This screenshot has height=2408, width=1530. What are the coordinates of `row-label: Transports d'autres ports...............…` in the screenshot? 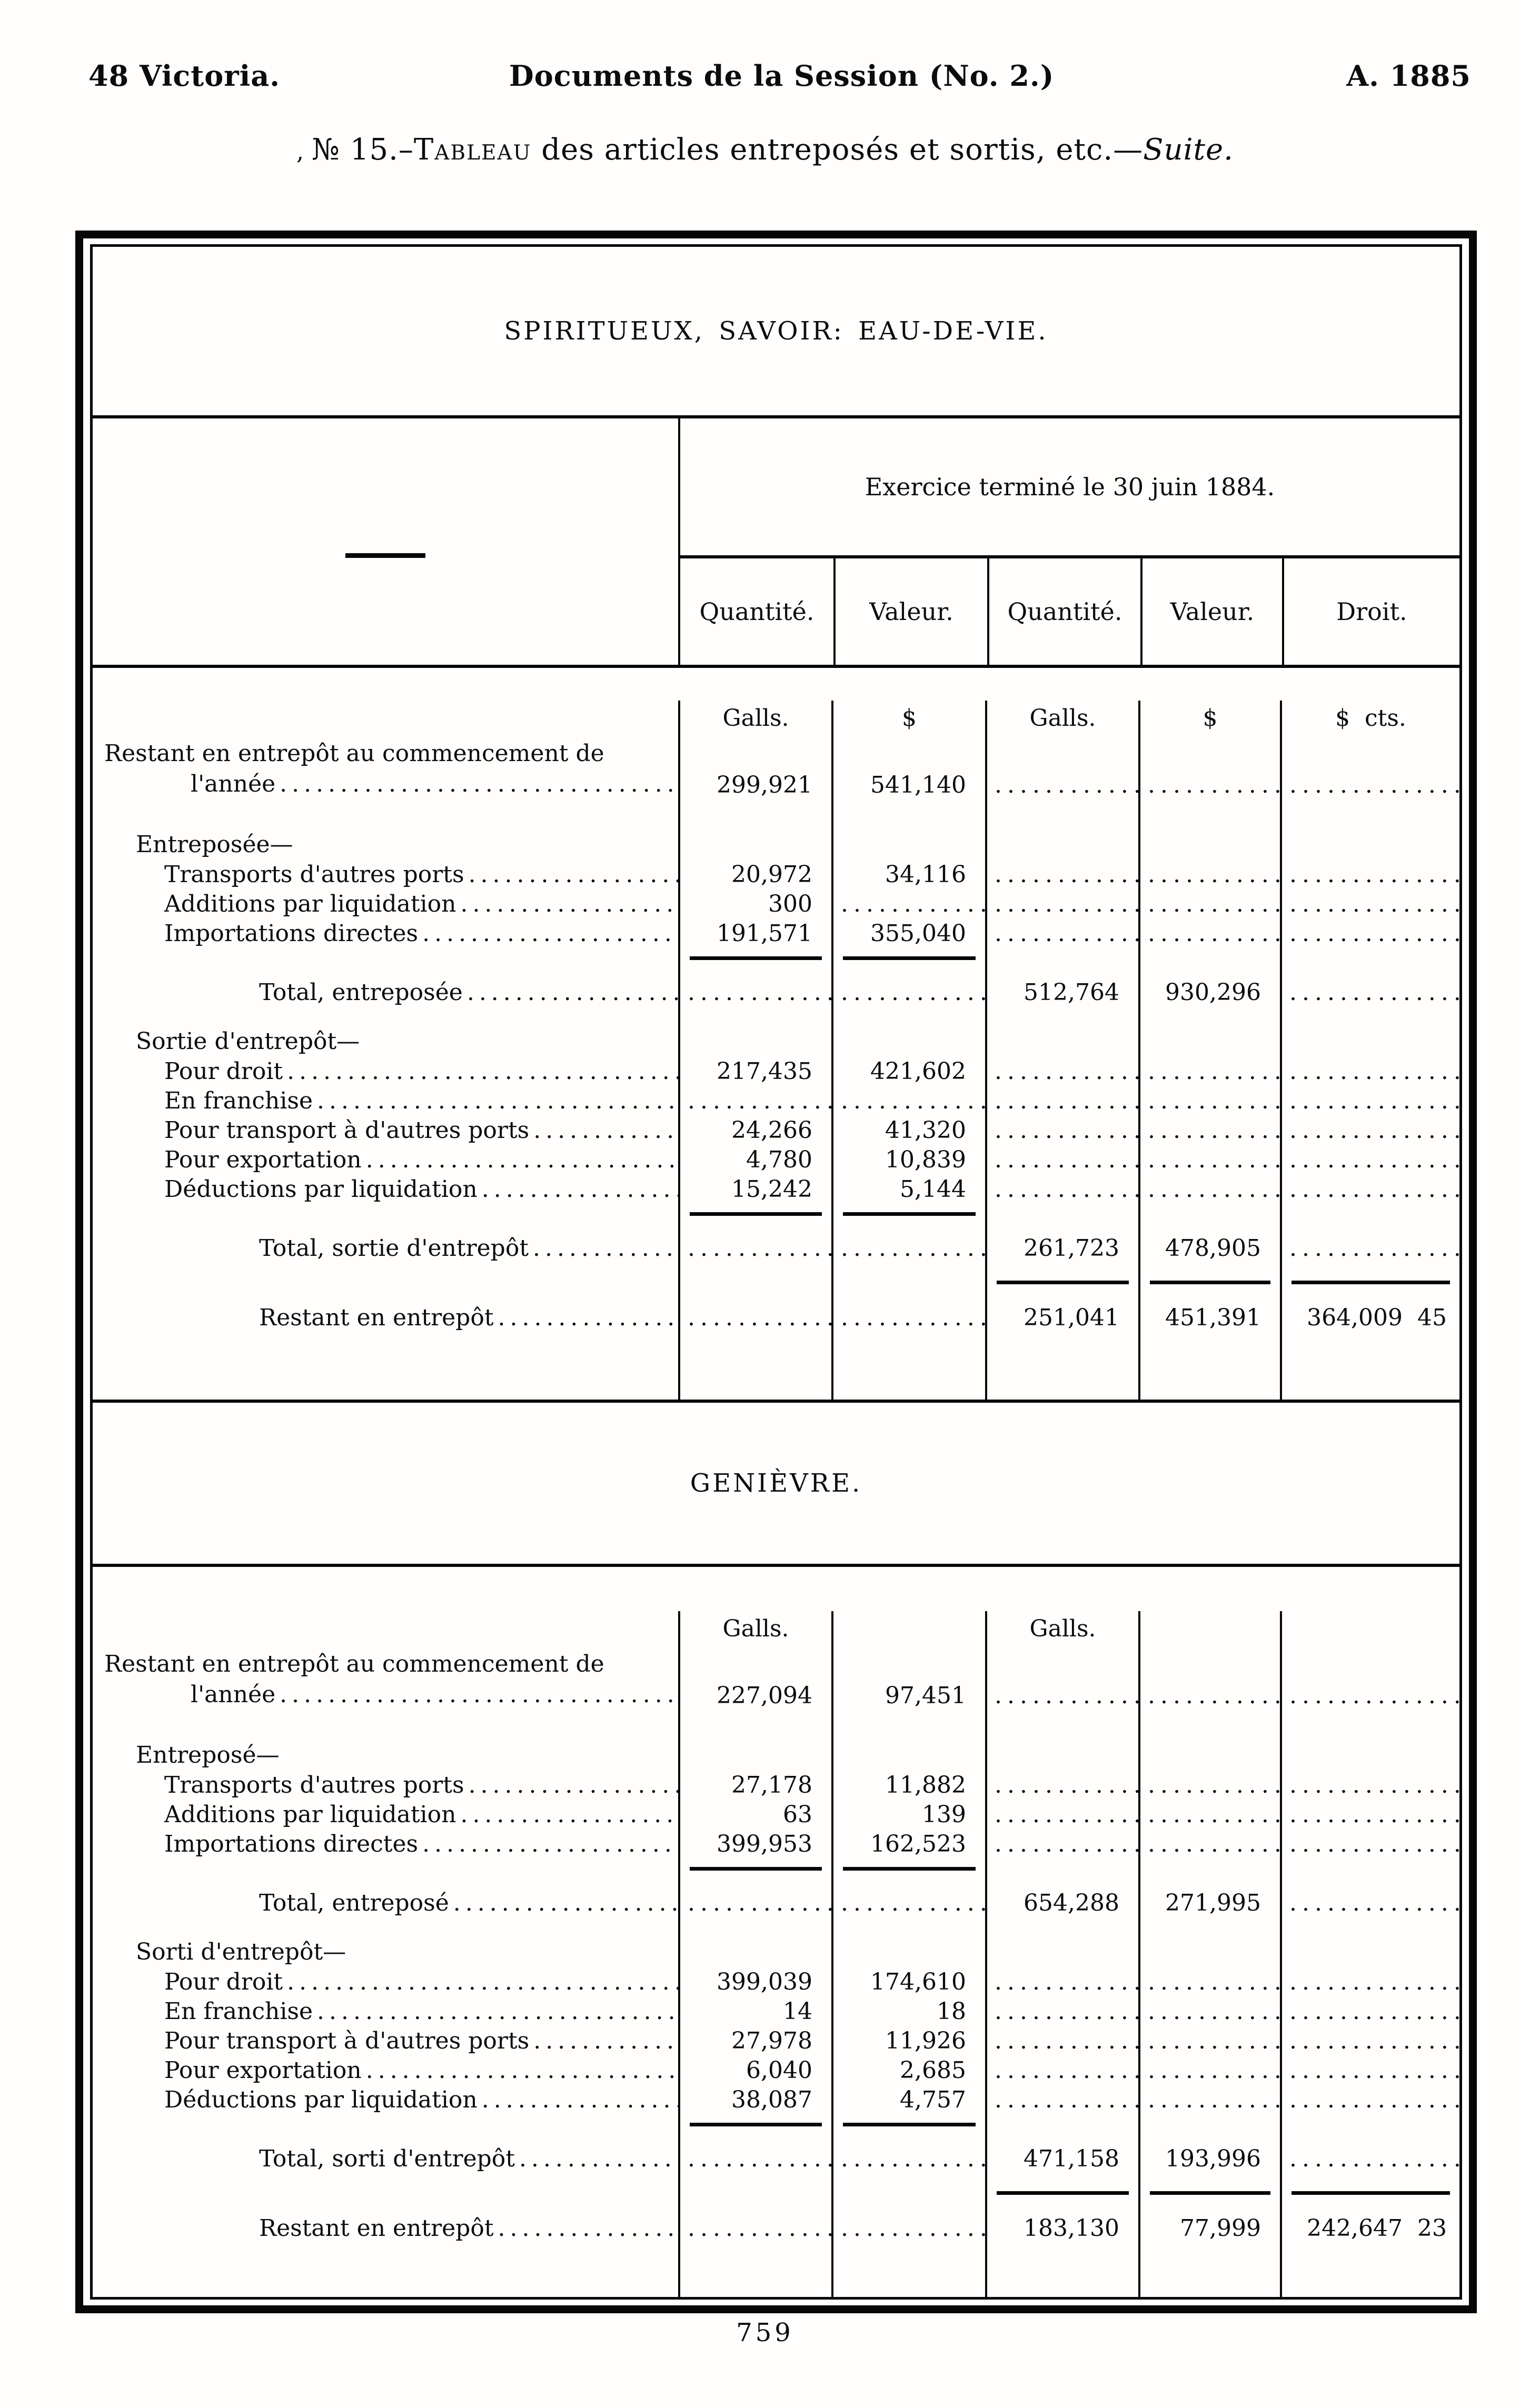 It's located at (385, 1785).